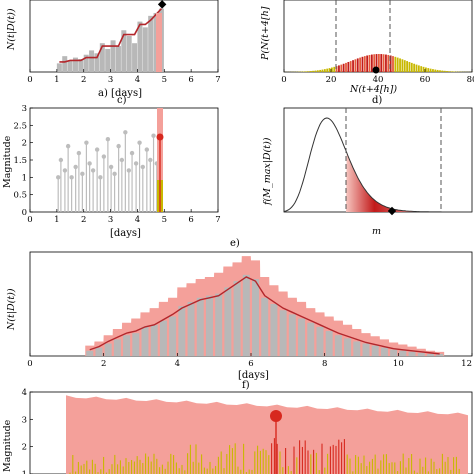  Describe the element at coordinates (376, 231) in the screenshot. I see `panel-d-xlabel: m` at that location.